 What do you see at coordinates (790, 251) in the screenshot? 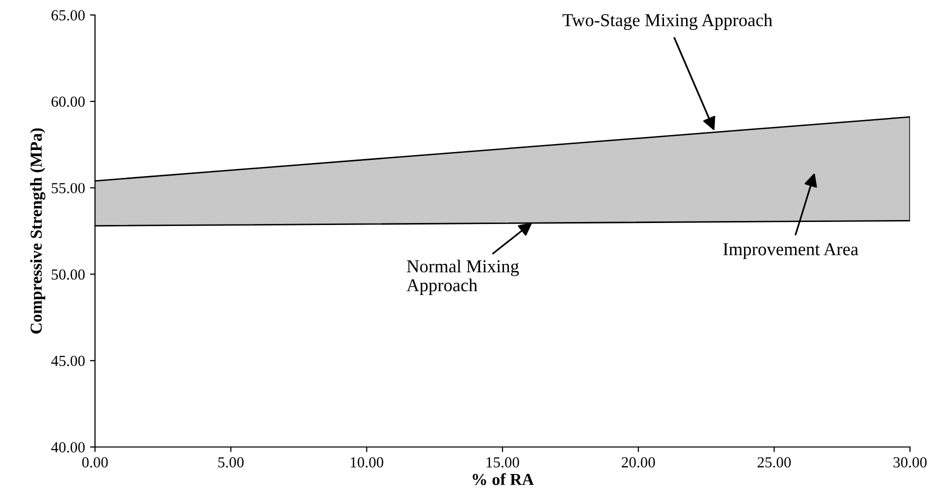
I see `annotation: Improvement Area` at bounding box center [790, 251].